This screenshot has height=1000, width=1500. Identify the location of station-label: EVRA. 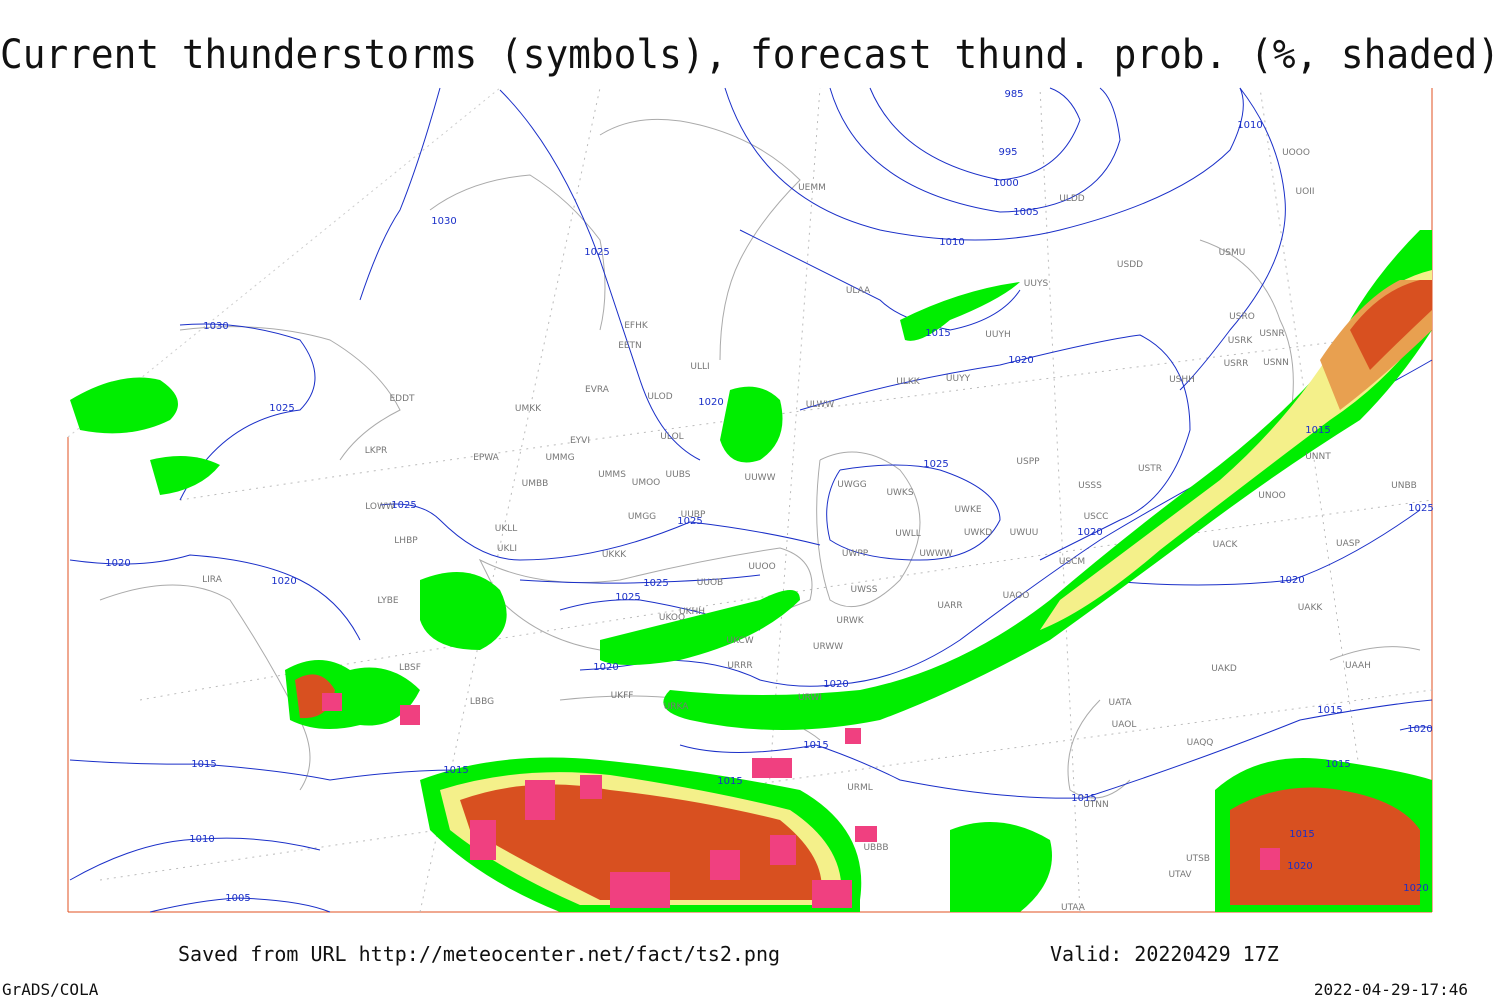
(597, 390).